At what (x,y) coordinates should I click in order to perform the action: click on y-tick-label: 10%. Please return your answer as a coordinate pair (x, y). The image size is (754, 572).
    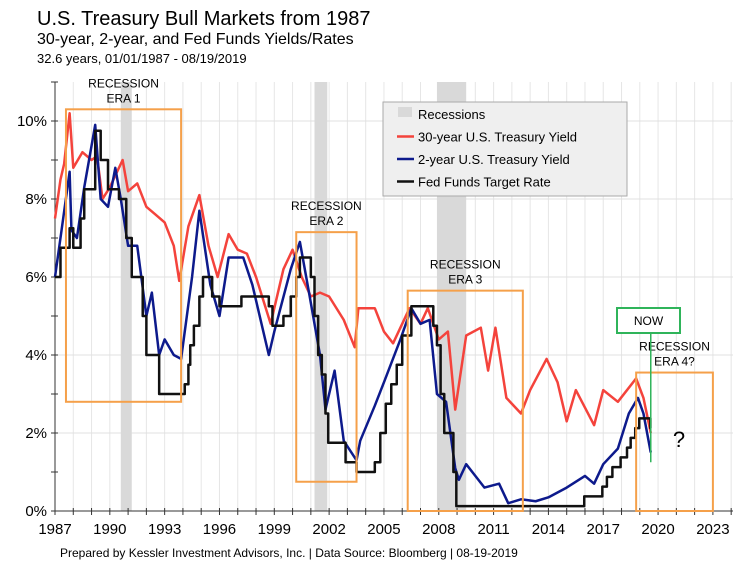
    Looking at the image, I should click on (32, 121).